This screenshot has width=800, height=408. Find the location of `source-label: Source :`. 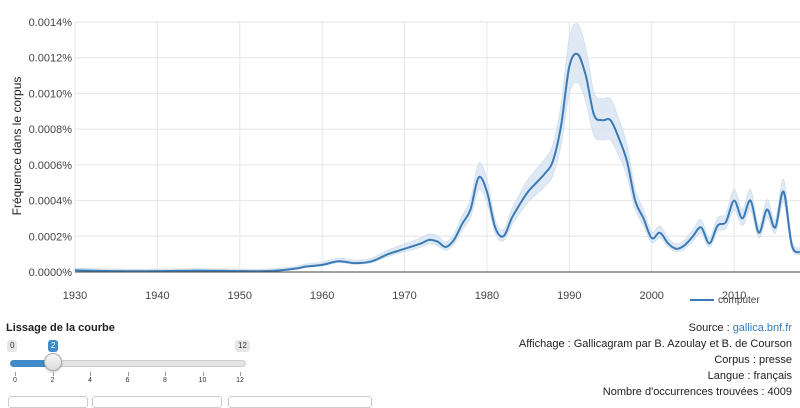

source-label: Source : is located at coordinates (710, 328).